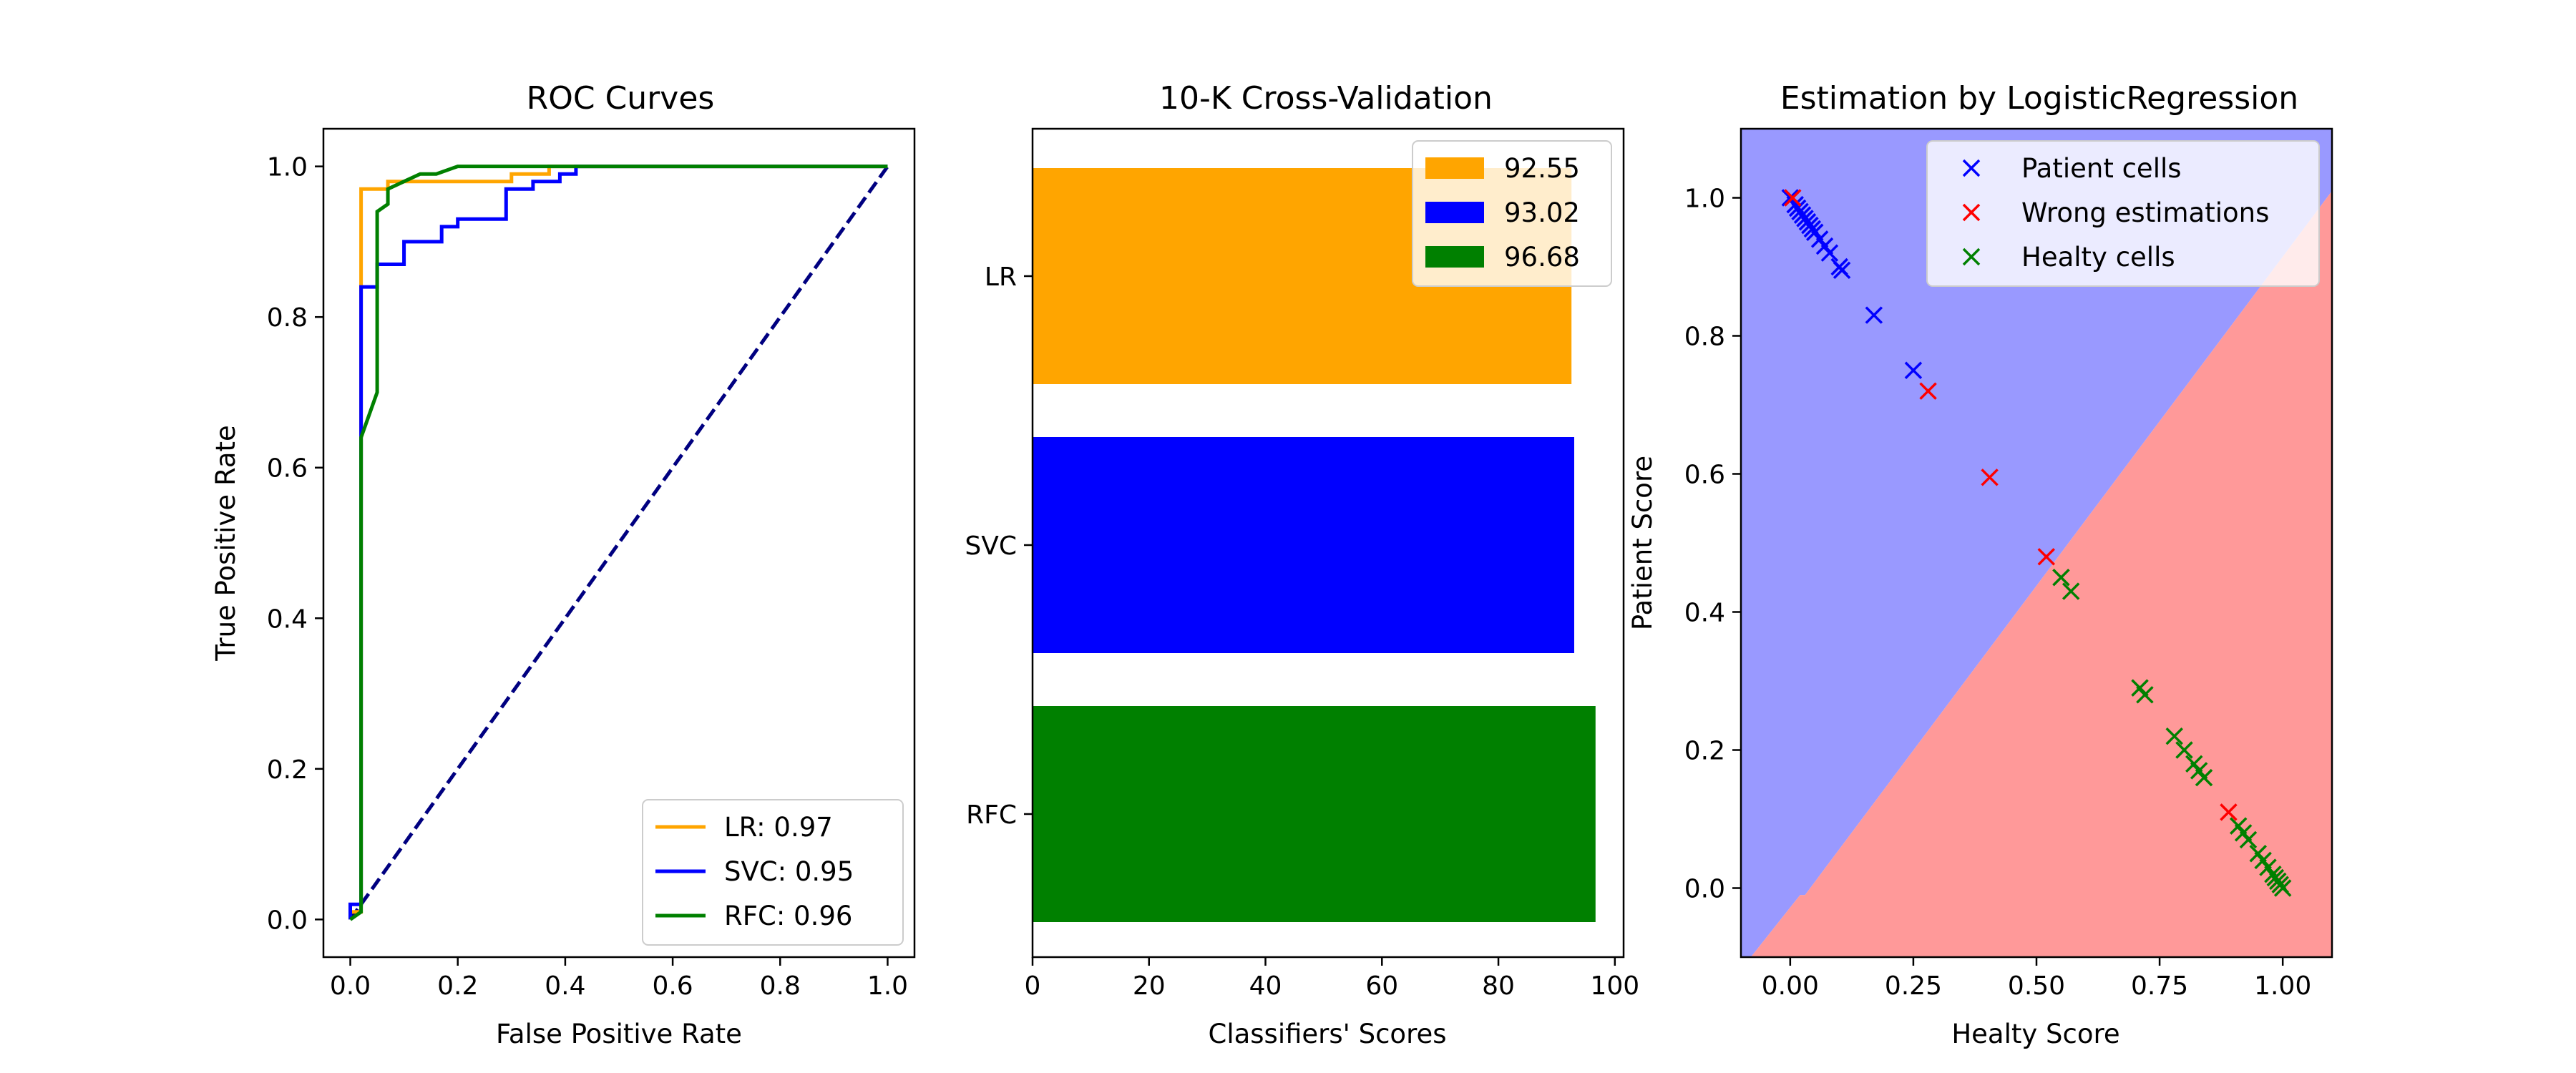 The height and width of the screenshot is (1073, 2576). What do you see at coordinates (2101, 168) in the screenshot?
I see `estimation-legend-label: Patient cells` at bounding box center [2101, 168].